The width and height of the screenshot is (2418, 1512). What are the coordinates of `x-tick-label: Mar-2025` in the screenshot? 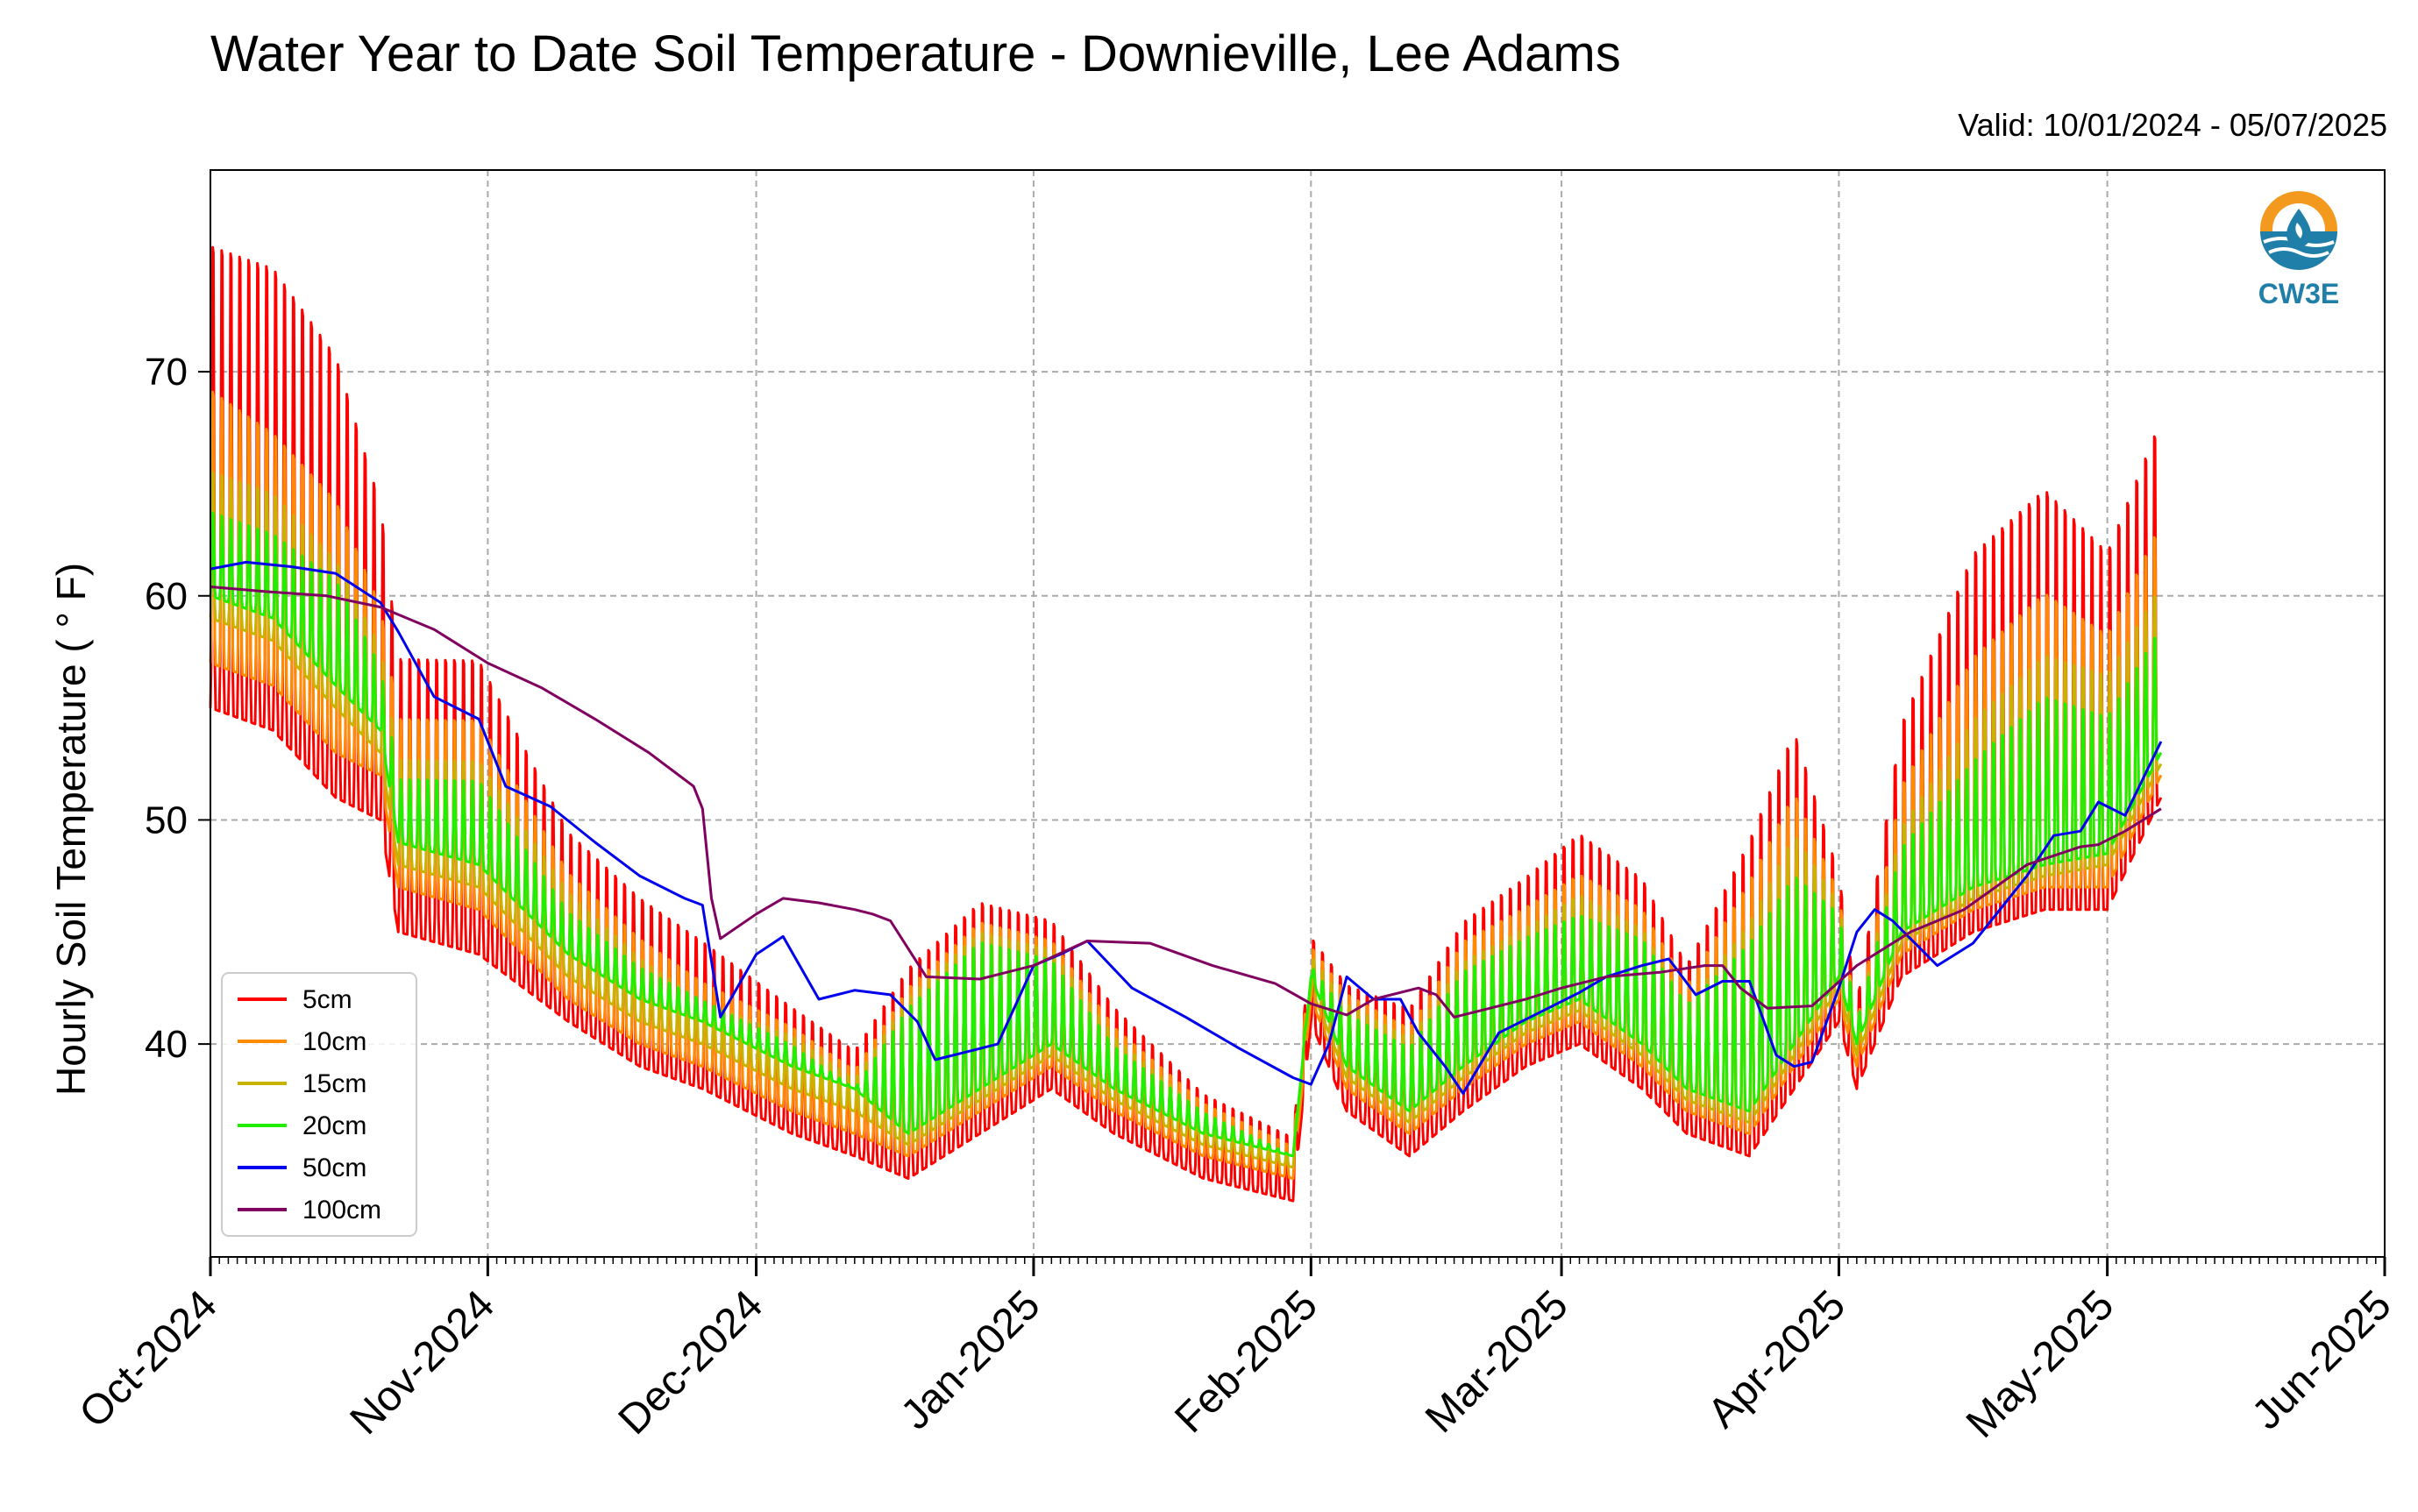 It's located at (1497, 1361).